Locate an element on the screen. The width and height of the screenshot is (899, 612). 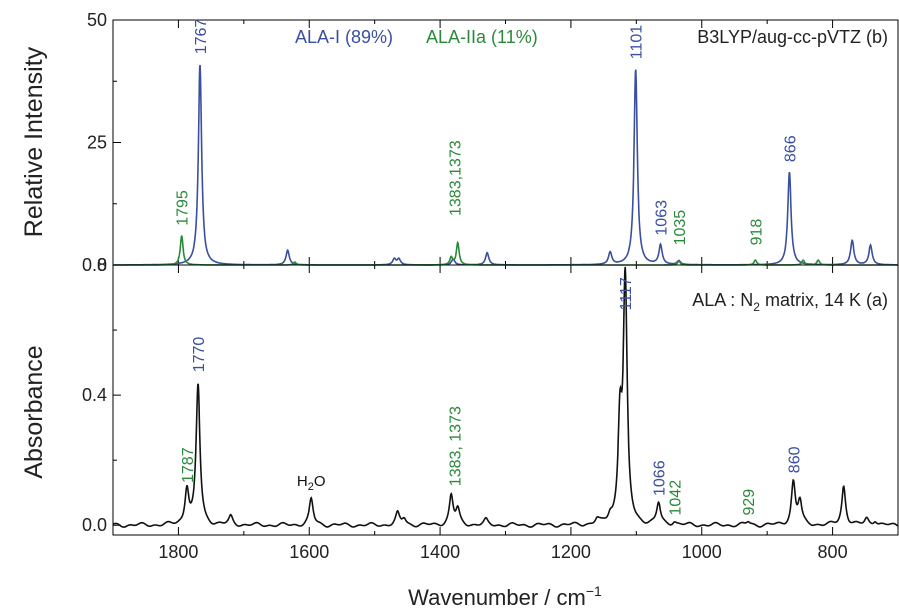
y-tick-label: 25 is located at coordinates (97, 143).